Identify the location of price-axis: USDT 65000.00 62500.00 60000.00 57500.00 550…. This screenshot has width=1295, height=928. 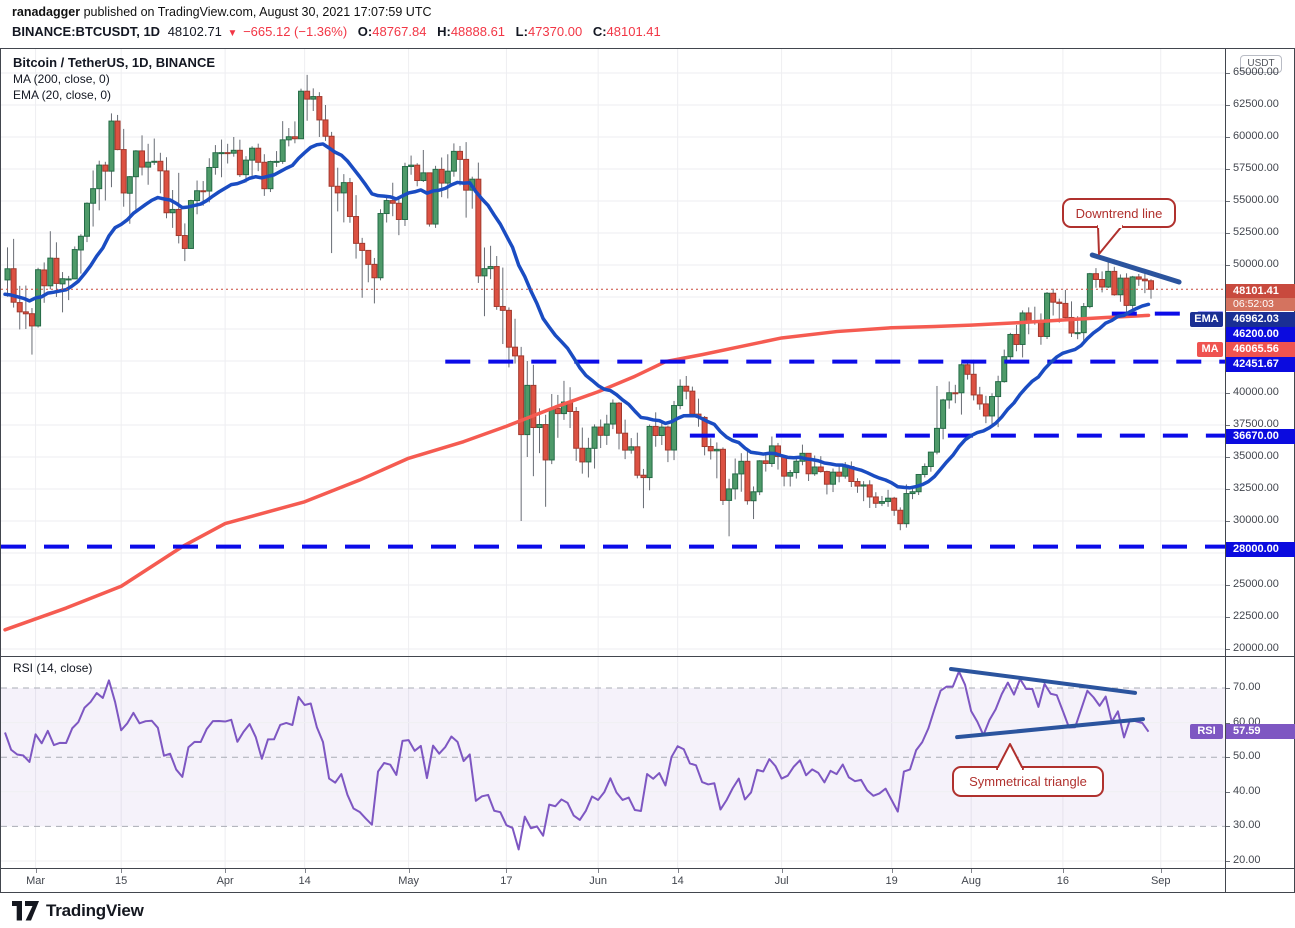
(1260, 470).